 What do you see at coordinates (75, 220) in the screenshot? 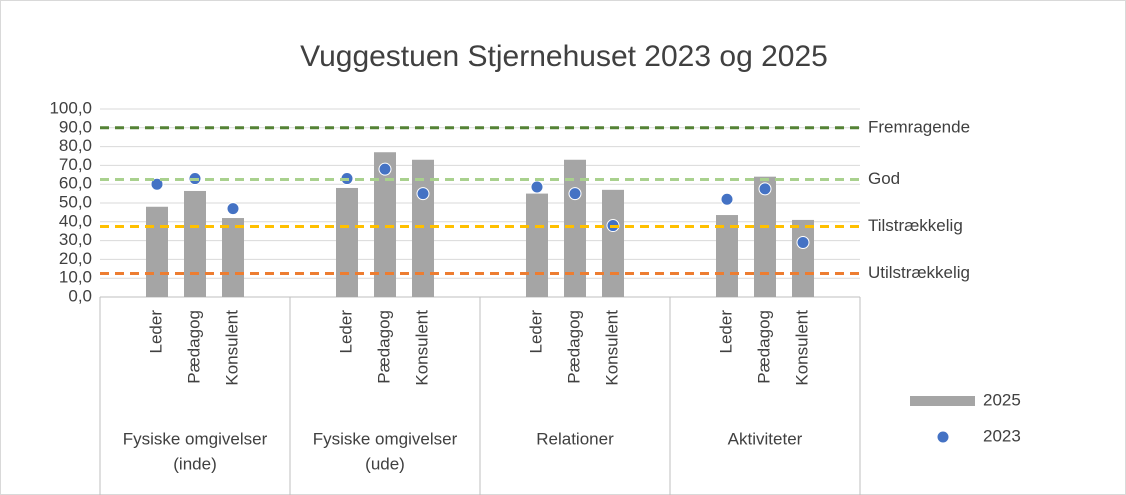
I see `y-tick-label: 40,0` at bounding box center [75, 220].